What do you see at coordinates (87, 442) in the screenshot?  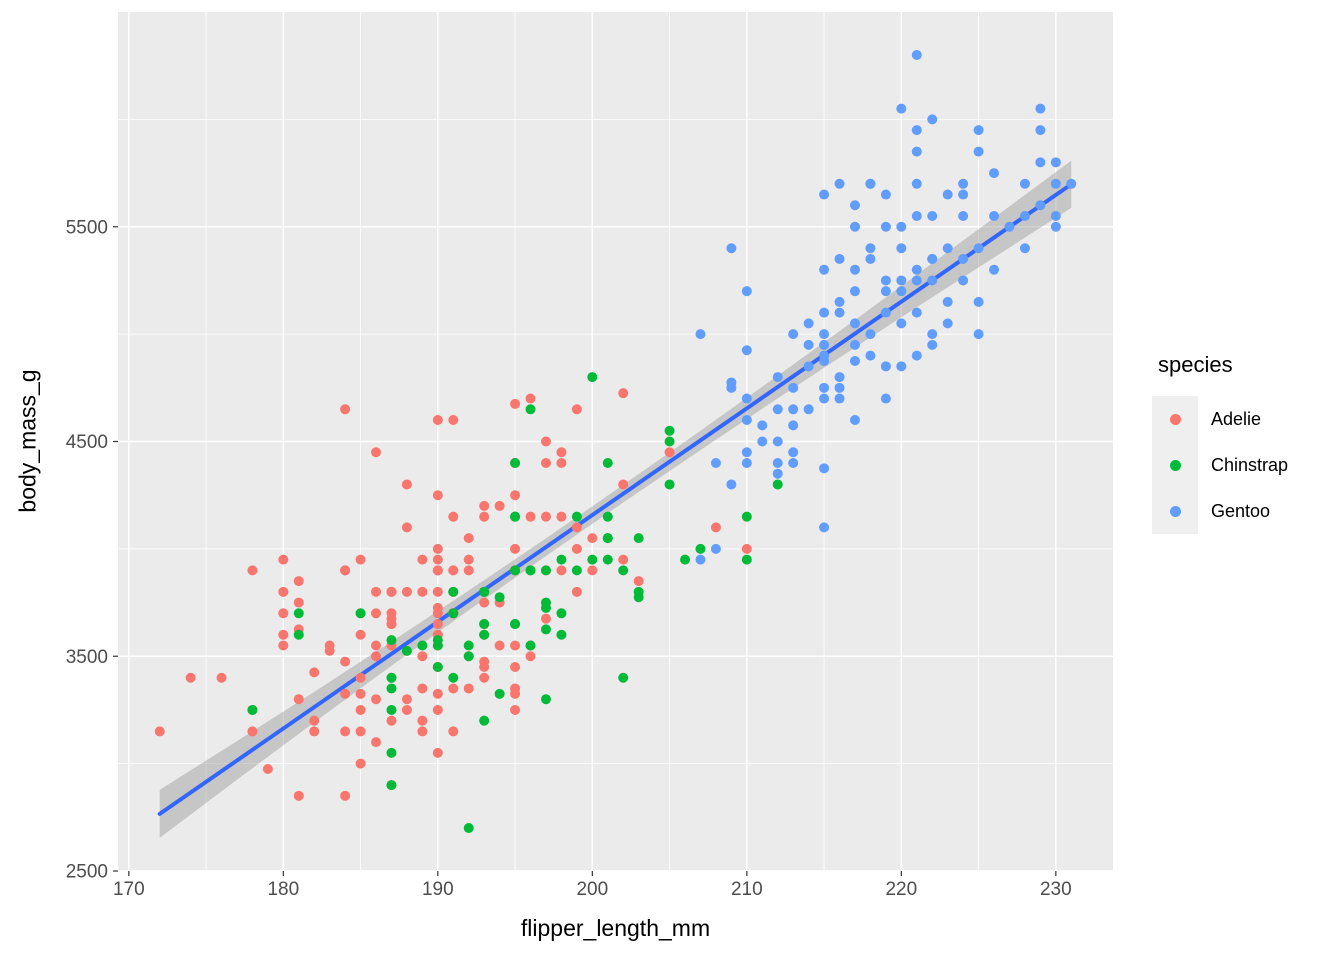 I see `y-tick-label: 4500` at bounding box center [87, 442].